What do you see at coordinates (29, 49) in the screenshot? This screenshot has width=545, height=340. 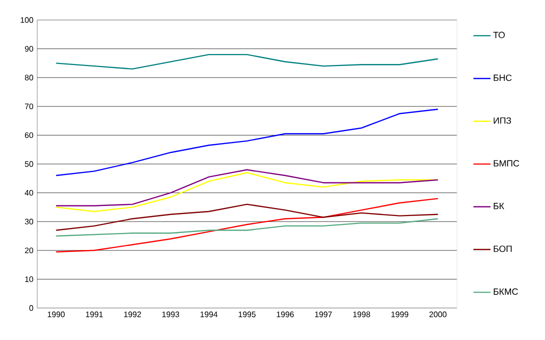 I see `y-tick-label: 90` at bounding box center [29, 49].